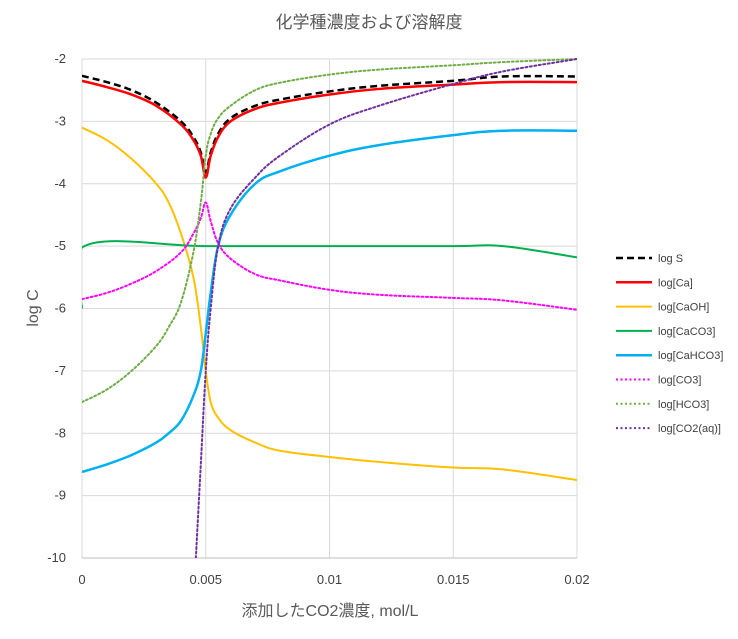 The height and width of the screenshot is (639, 738). I want to click on y-tick-label: -5, so click(60, 245).